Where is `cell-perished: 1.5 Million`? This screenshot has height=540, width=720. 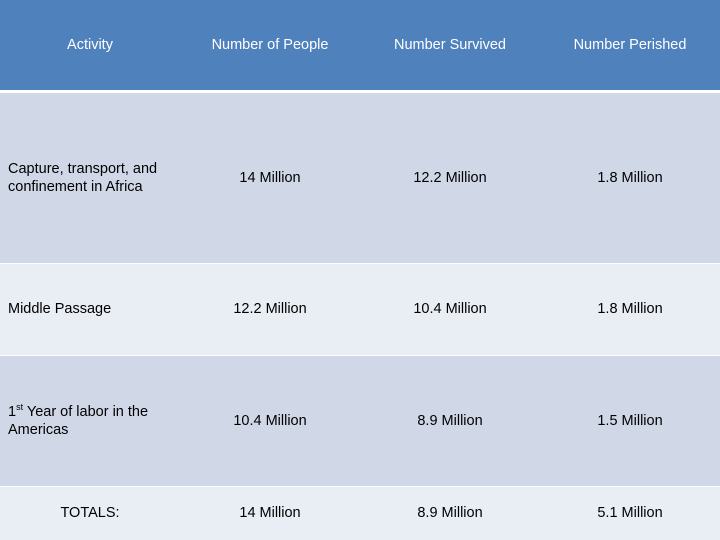 cell-perished: 1.5 Million is located at coordinates (630, 421).